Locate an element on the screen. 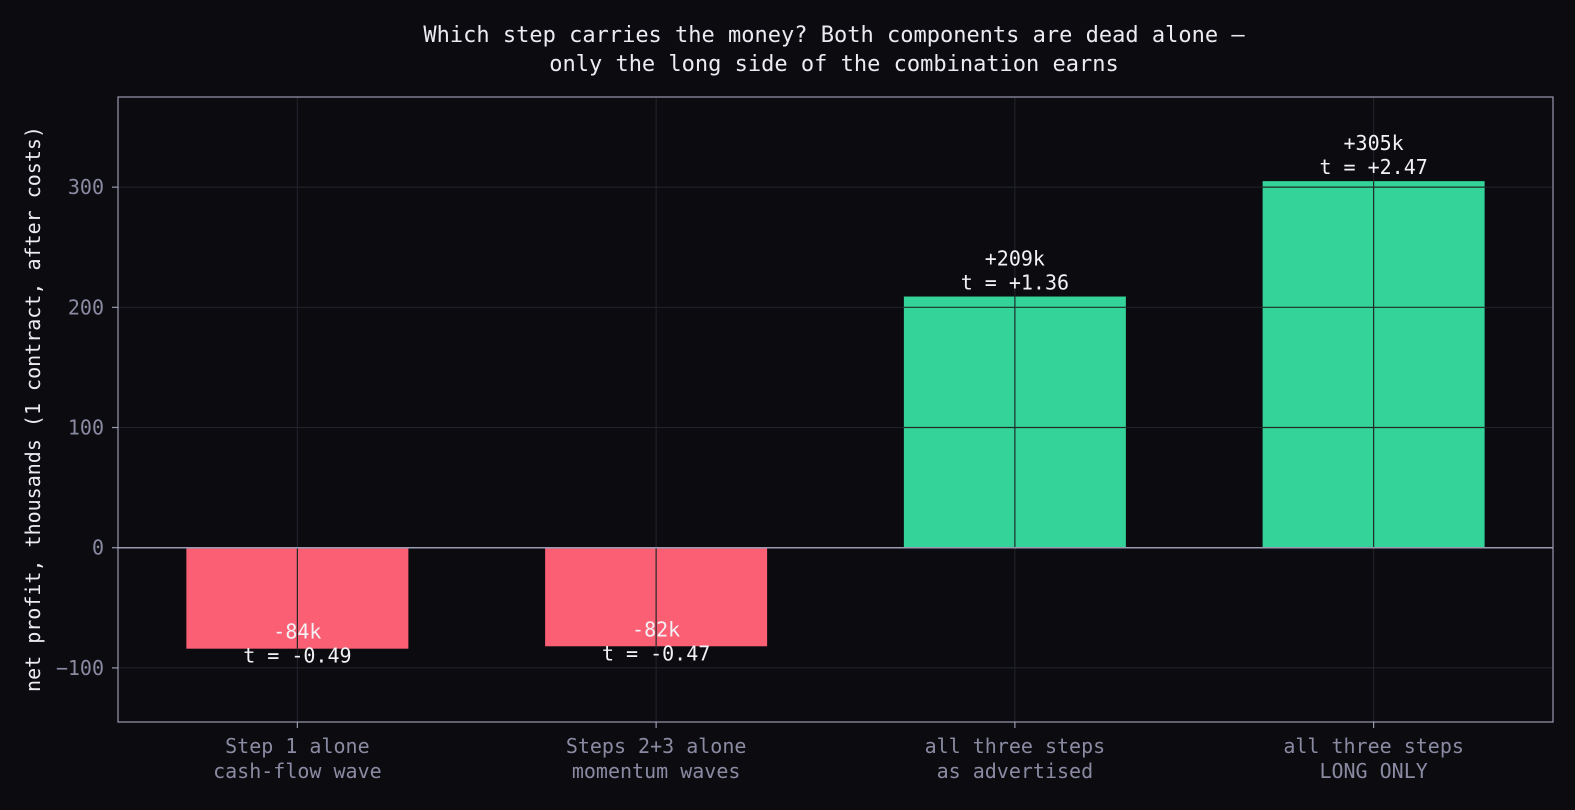 This screenshot has width=1575, height=810. bar-data-label: t = +2.47 is located at coordinates (1373, 167).